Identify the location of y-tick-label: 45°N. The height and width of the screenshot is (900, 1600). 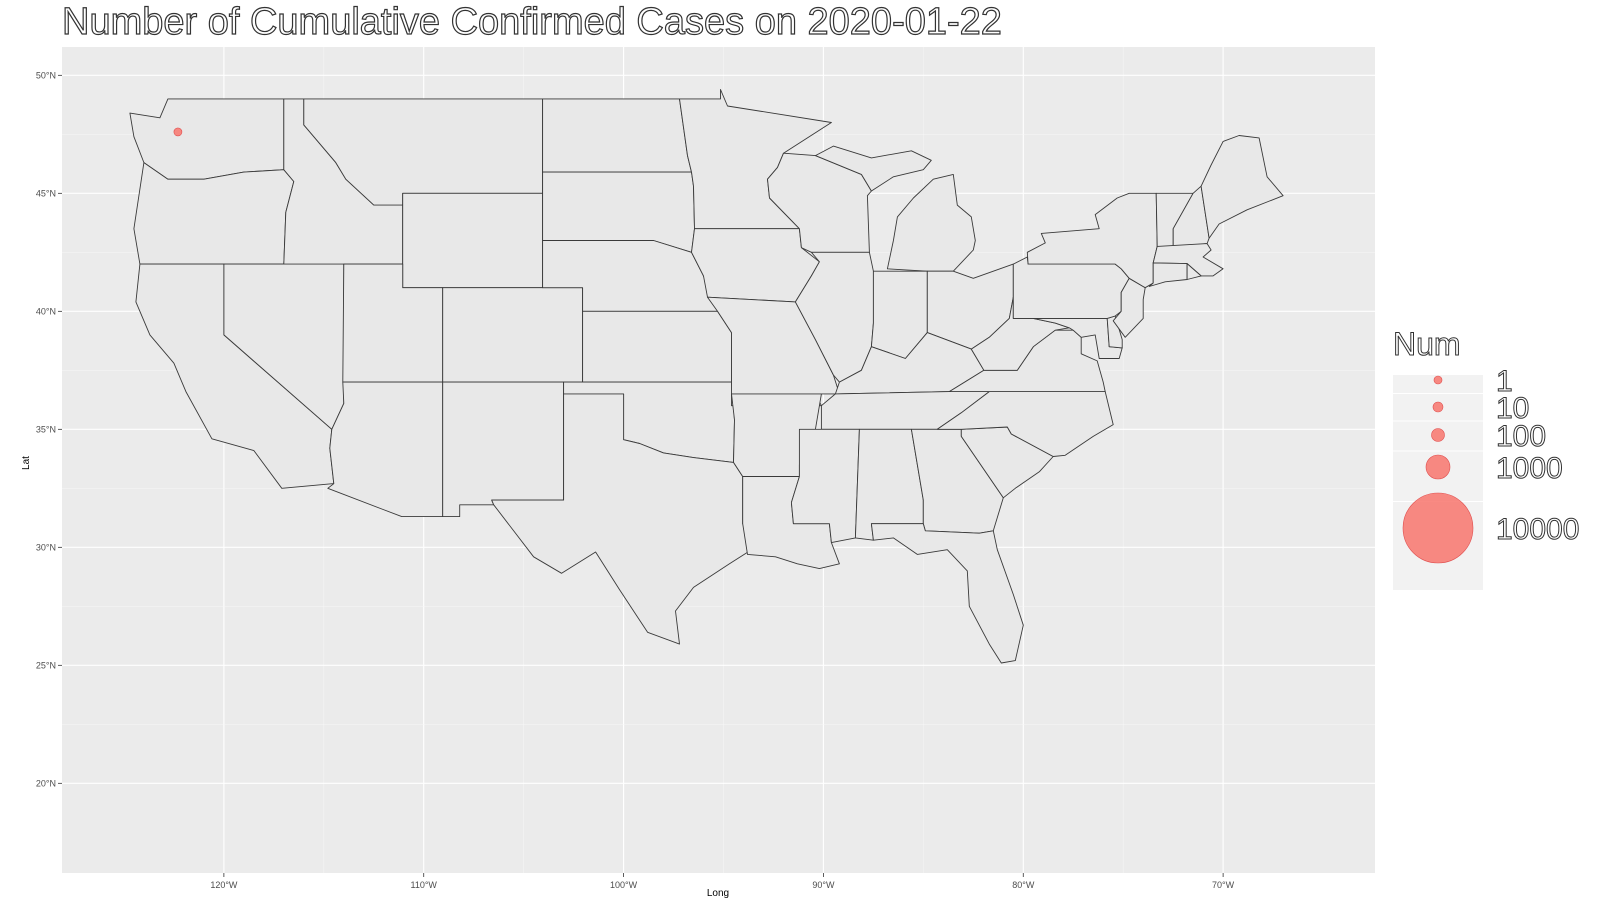
(46, 193).